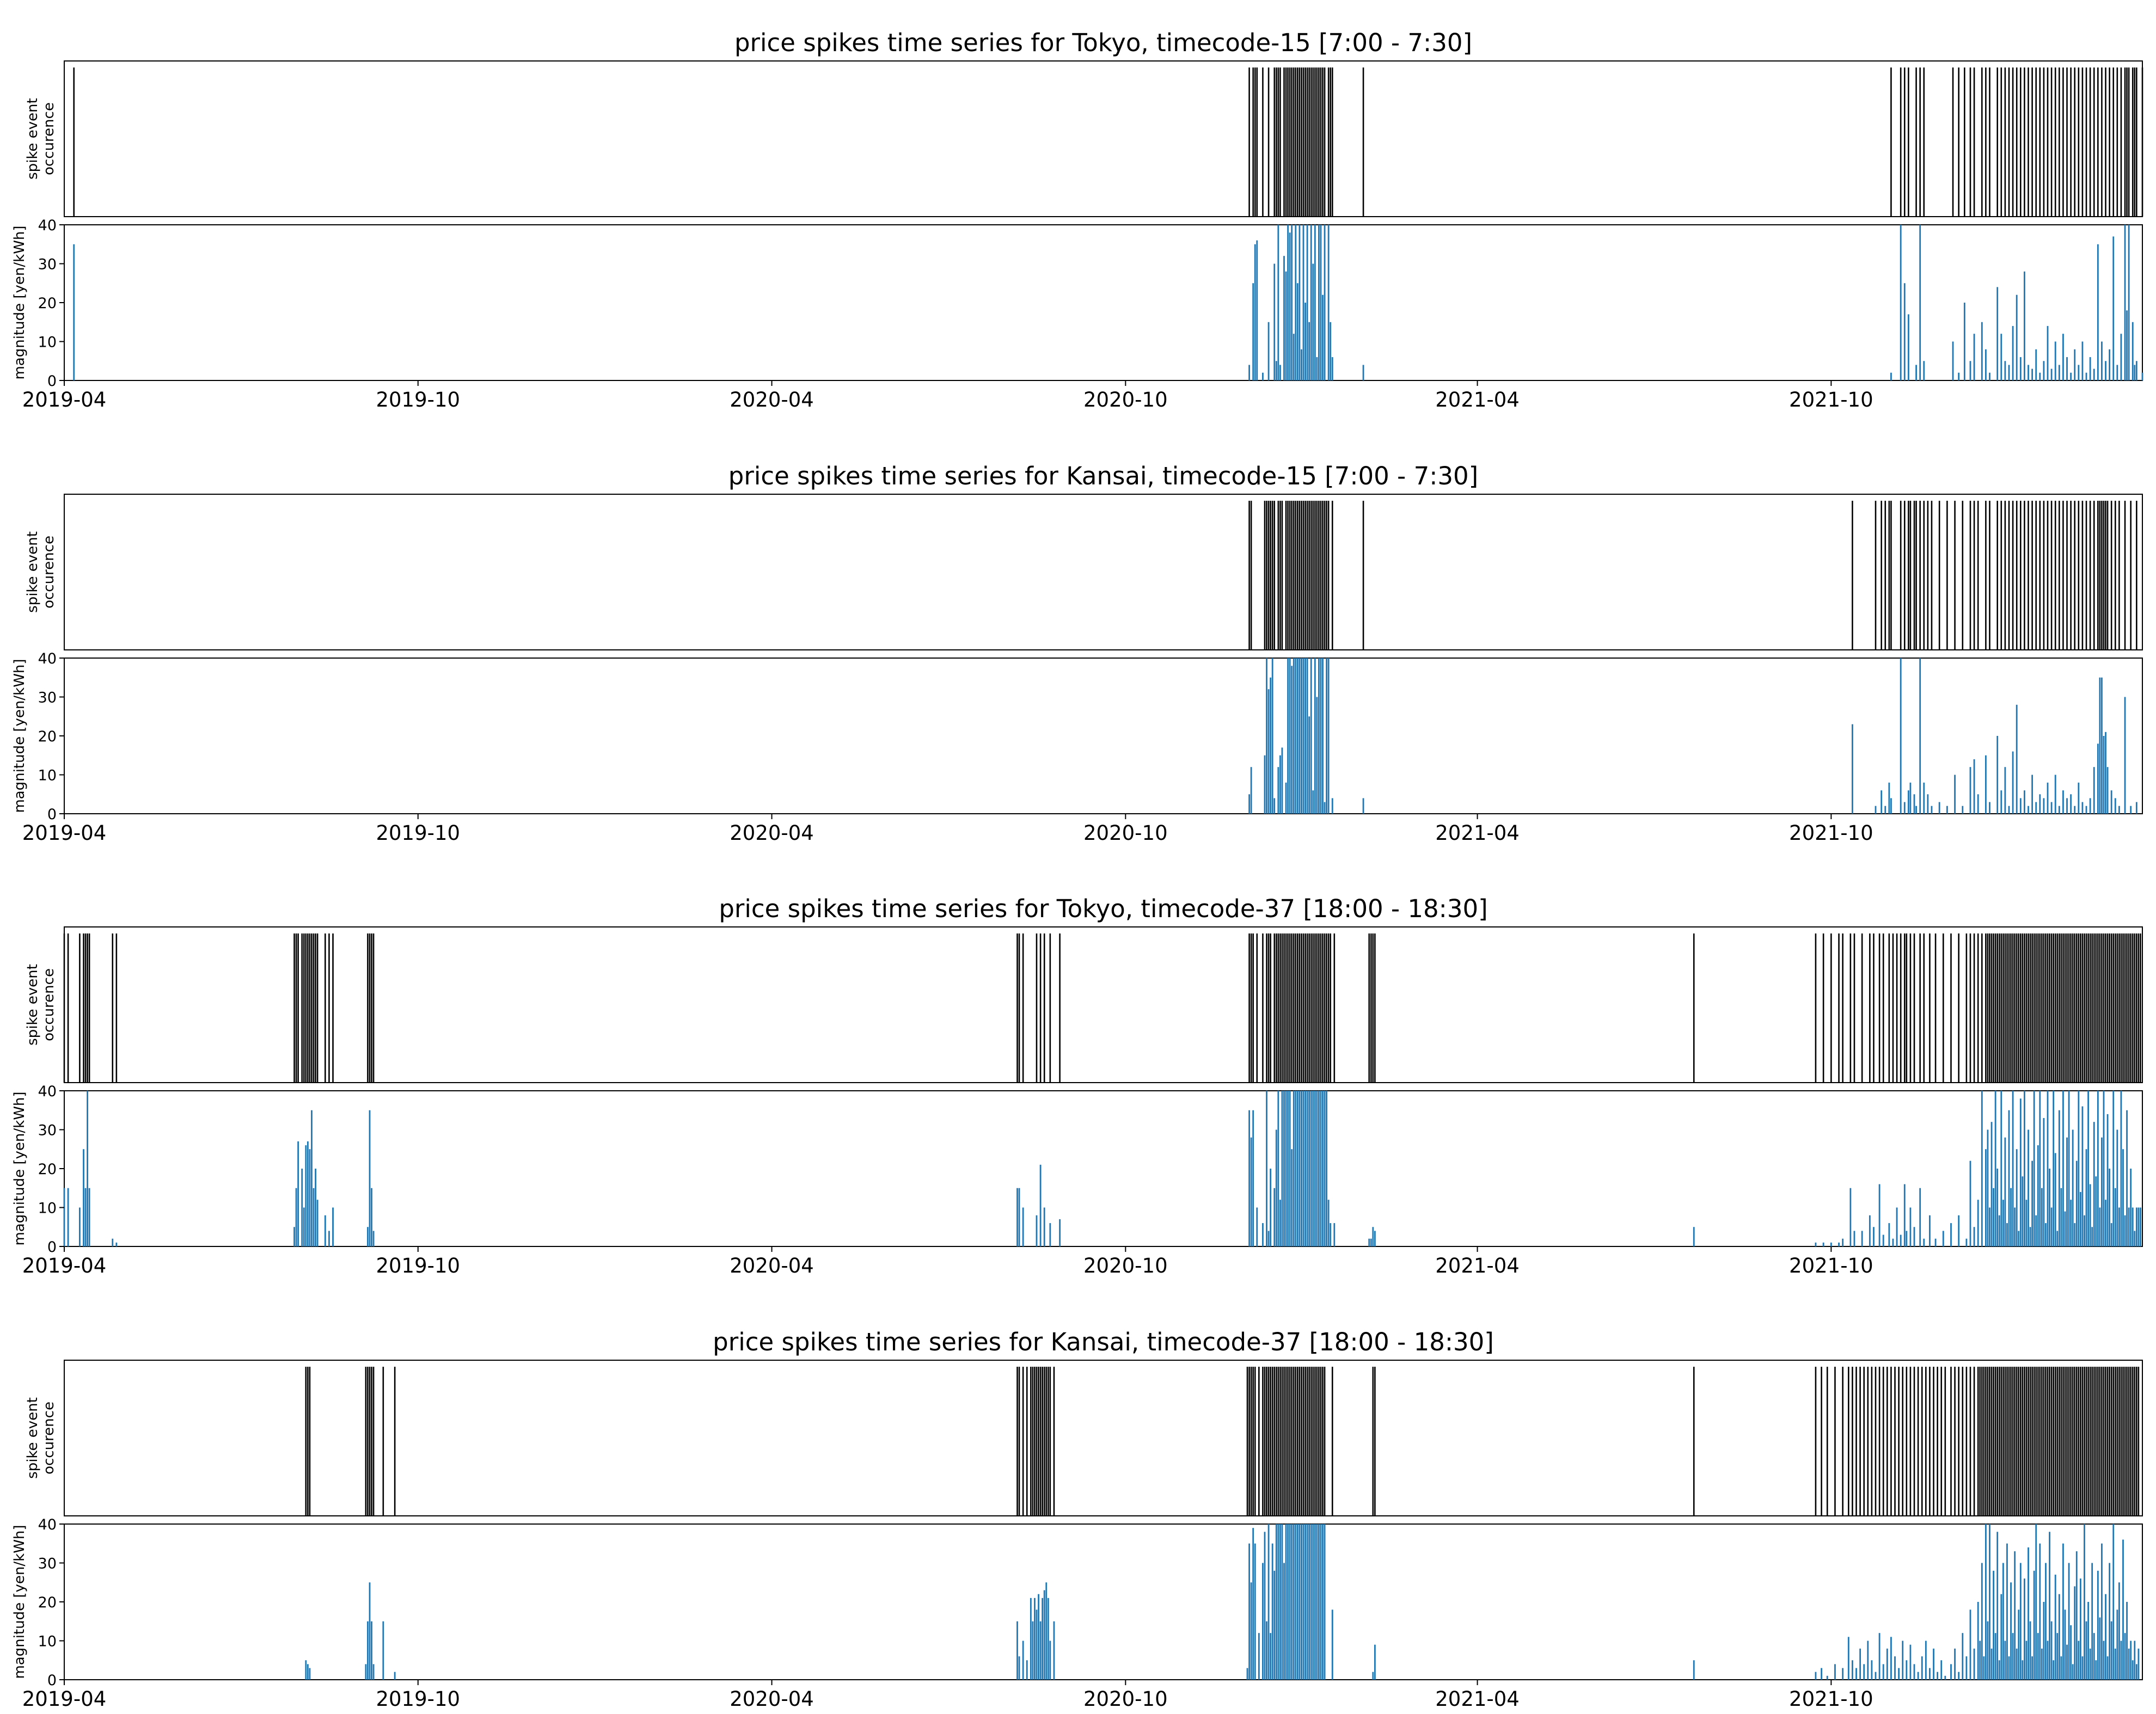  What do you see at coordinates (1108, 302) in the screenshot?
I see `magnitude-bars` at bounding box center [1108, 302].